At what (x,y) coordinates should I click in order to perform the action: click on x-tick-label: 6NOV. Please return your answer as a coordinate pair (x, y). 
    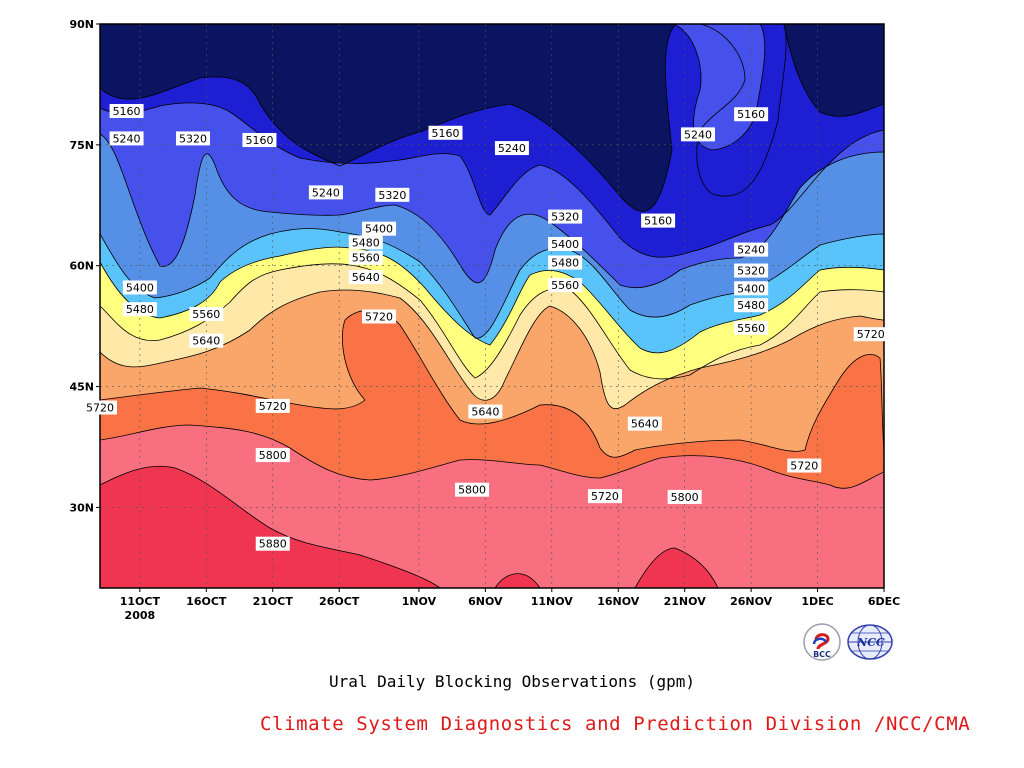
    Looking at the image, I should click on (485, 601).